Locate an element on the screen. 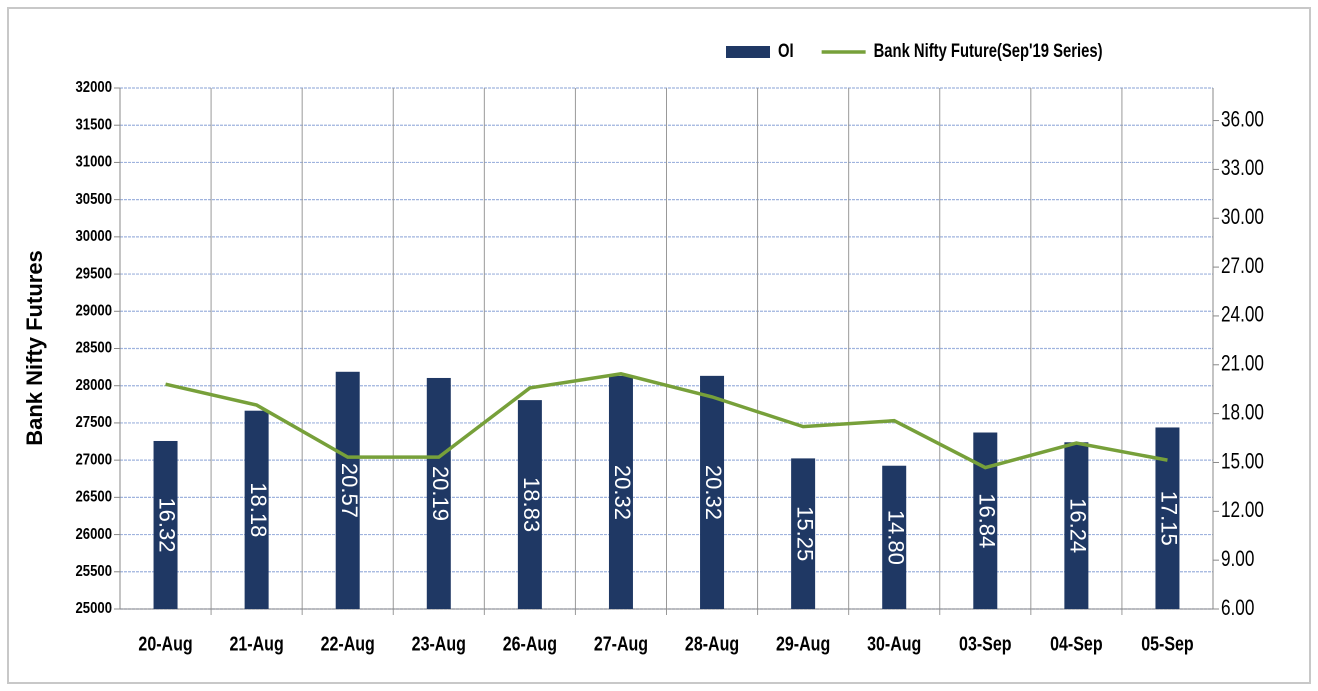 The image size is (1318, 691). y-tick-label: 25000 is located at coordinates (94, 608).